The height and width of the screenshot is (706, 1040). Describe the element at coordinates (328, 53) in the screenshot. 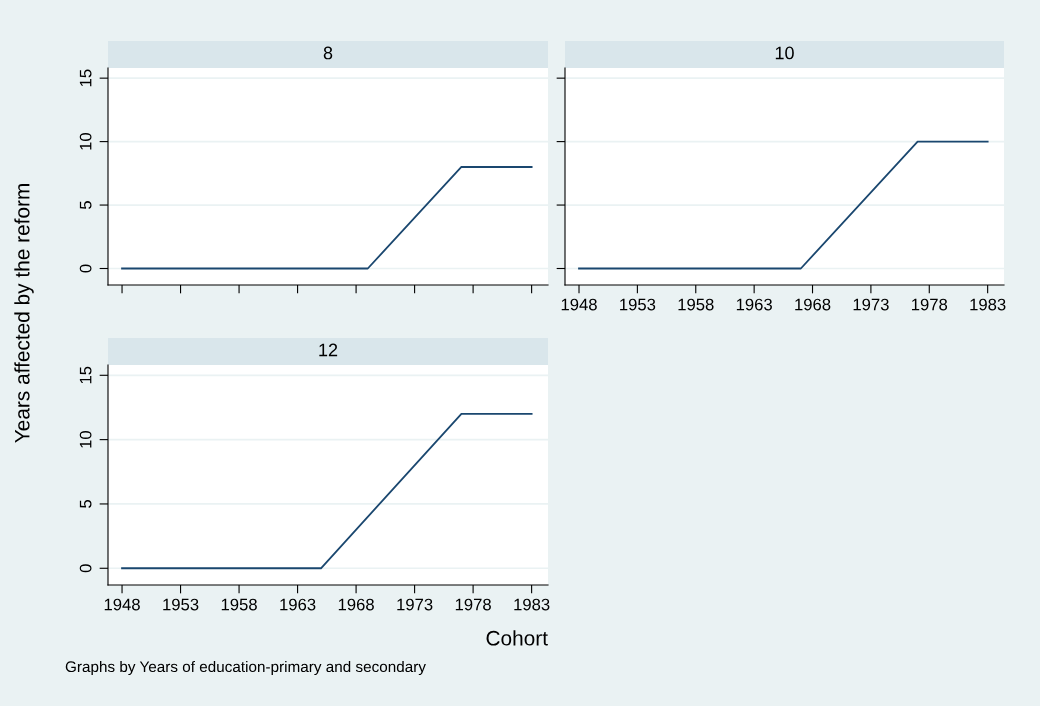

I see `chart-title: 8` at that location.